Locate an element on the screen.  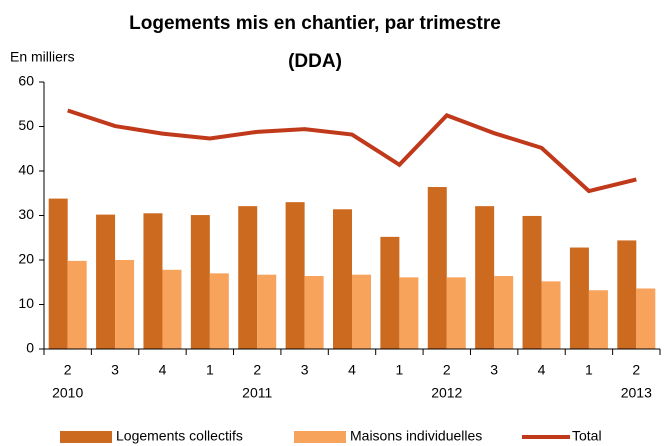
legend-label: Maisons individuelles is located at coordinates (416, 436).